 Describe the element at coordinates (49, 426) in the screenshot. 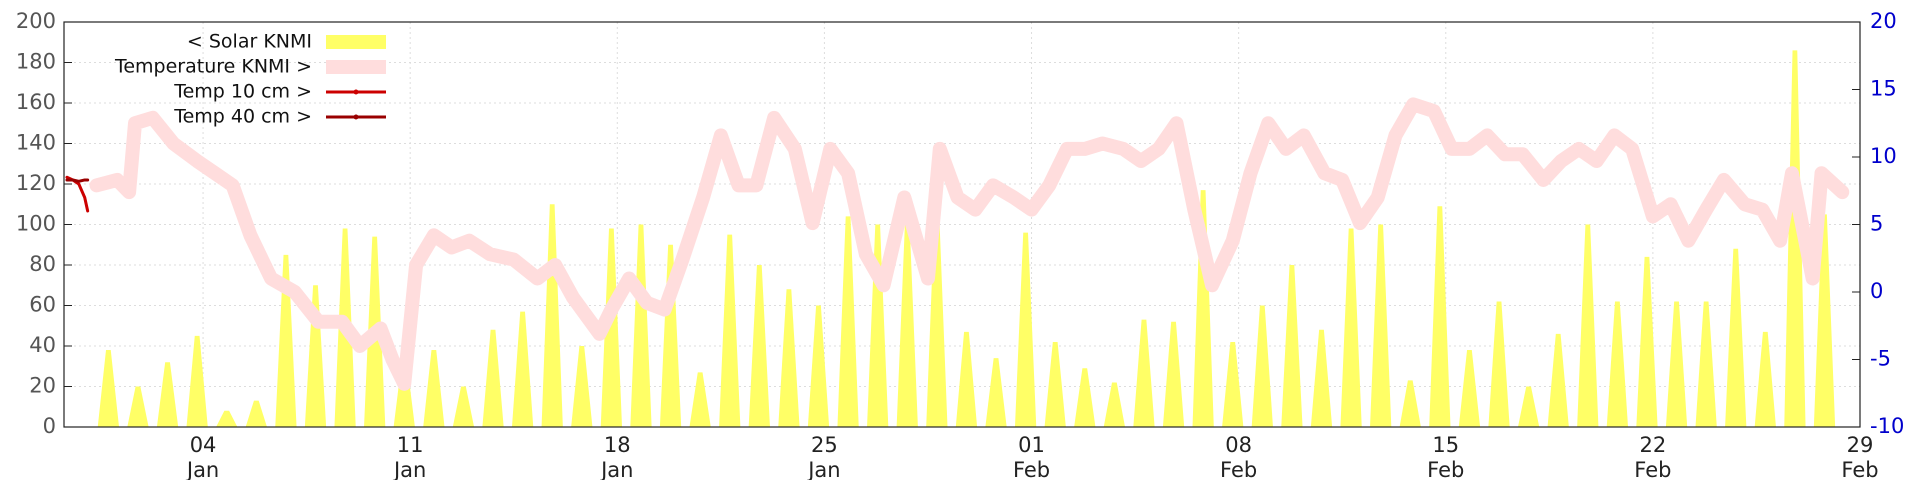

I see `y-tick-label: 0` at that location.